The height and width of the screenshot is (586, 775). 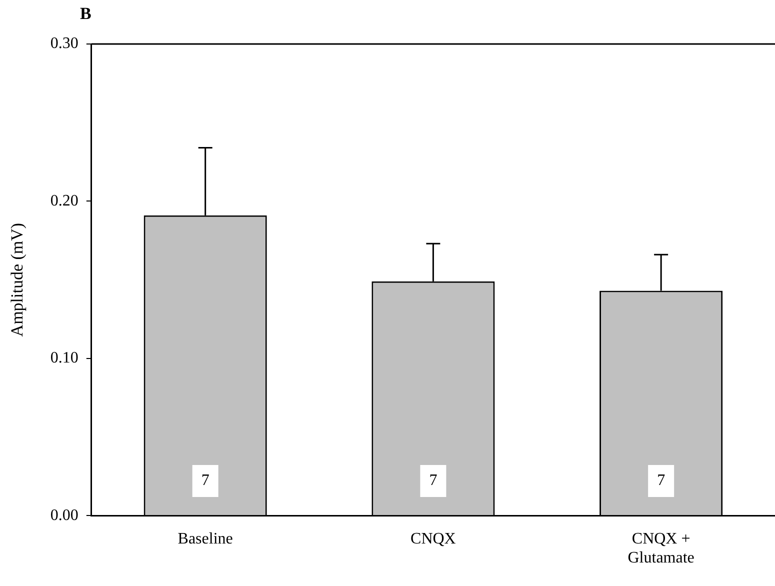 What do you see at coordinates (661, 548) in the screenshot?
I see `x-tick-label: CNQX + Glutamate` at bounding box center [661, 548].